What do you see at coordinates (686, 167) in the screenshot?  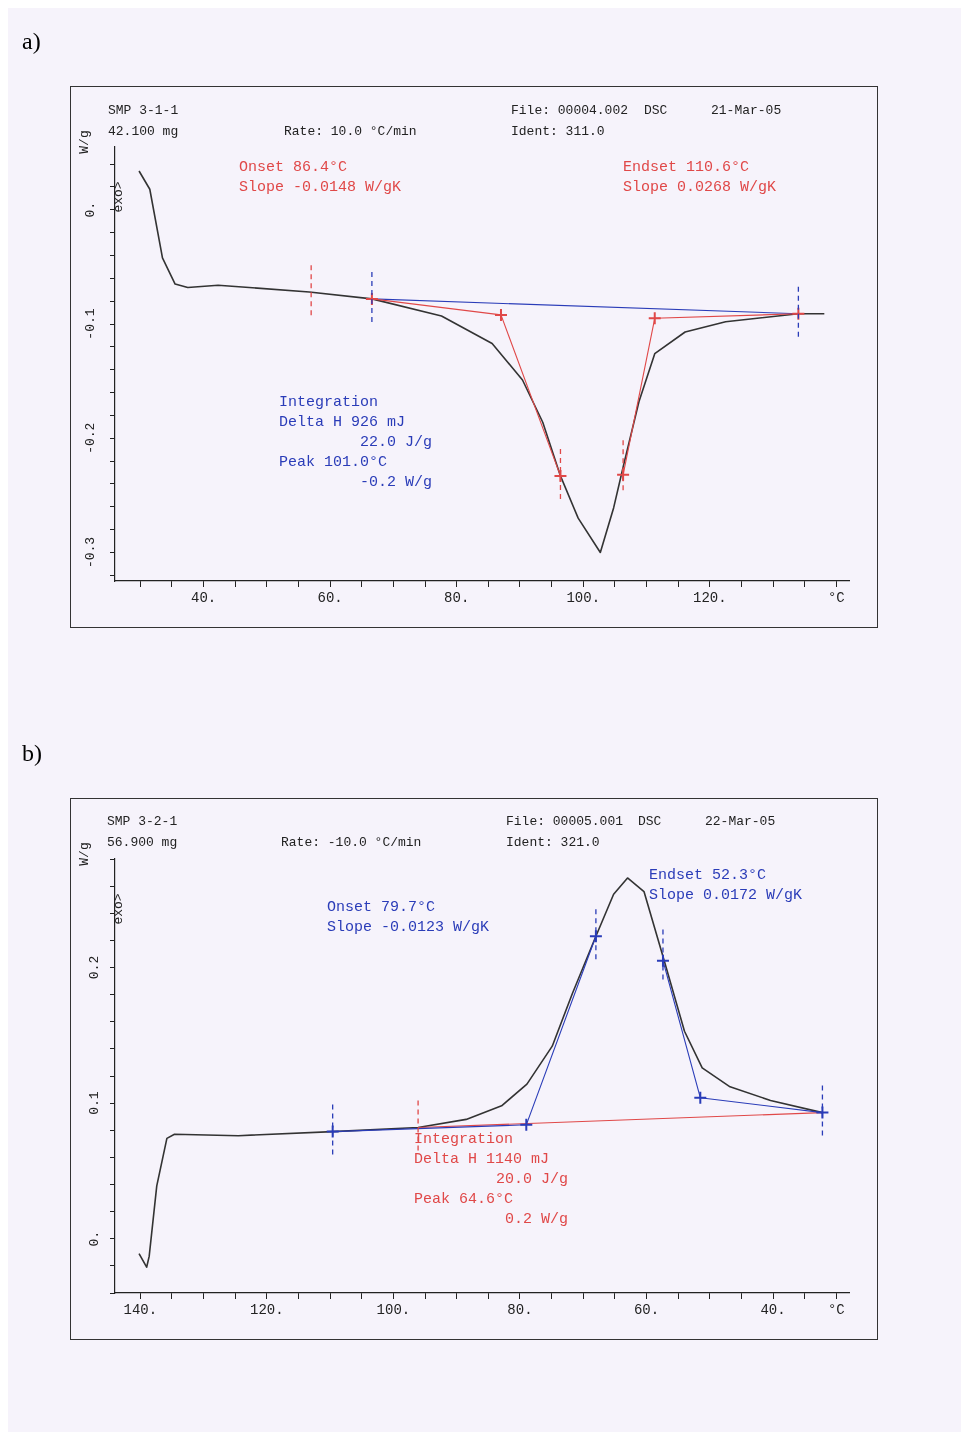 I see `annotation: Endset 110.6°C` at bounding box center [686, 167].